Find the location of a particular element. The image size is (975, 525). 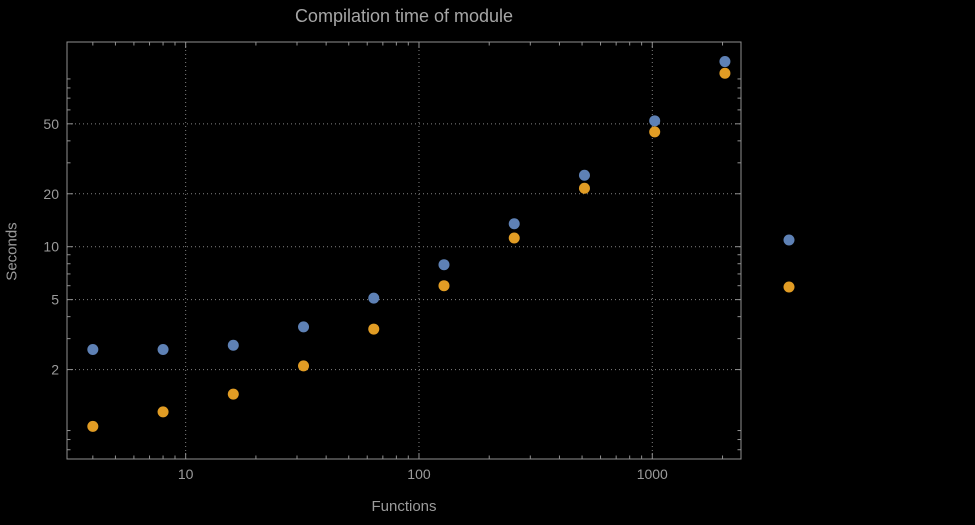

y-tick-label: 20 is located at coordinates (51, 194).